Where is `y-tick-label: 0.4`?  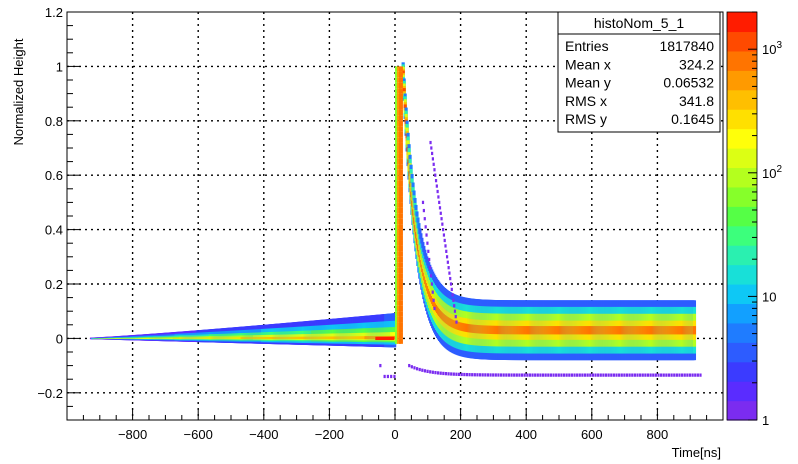 y-tick-label: 0.4 is located at coordinates (54, 230).